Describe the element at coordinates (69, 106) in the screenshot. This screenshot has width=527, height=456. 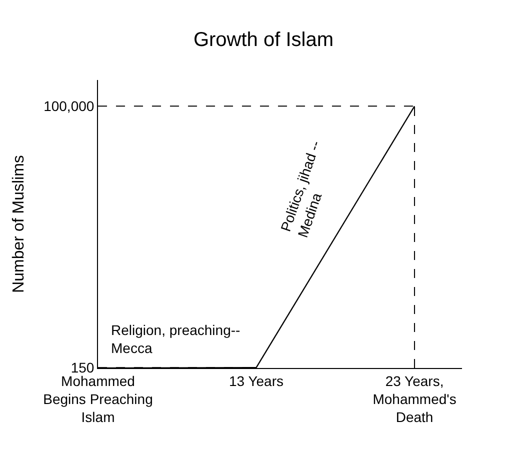
I see `y-tick-label: 100,000` at that location.